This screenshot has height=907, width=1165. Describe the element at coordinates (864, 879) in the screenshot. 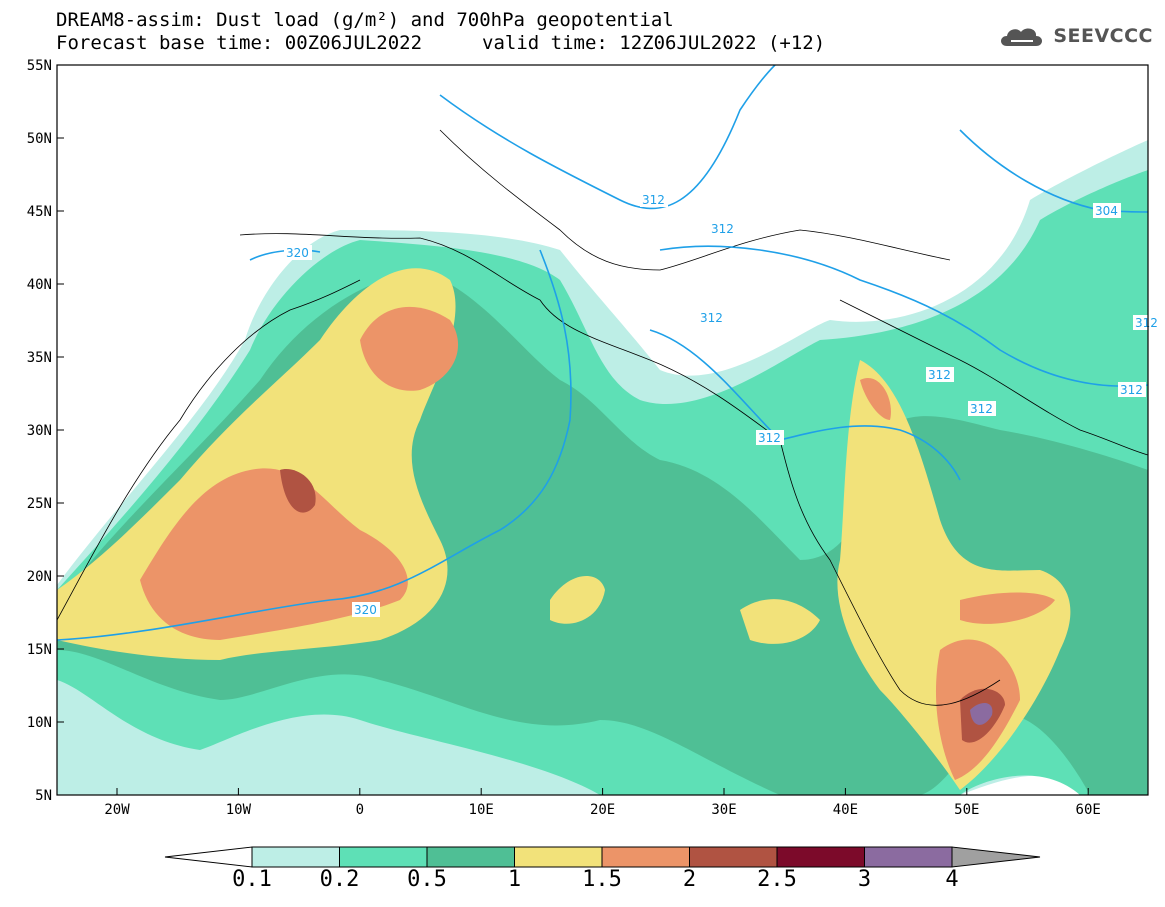

I see `colorbar-label: 3` at that location.